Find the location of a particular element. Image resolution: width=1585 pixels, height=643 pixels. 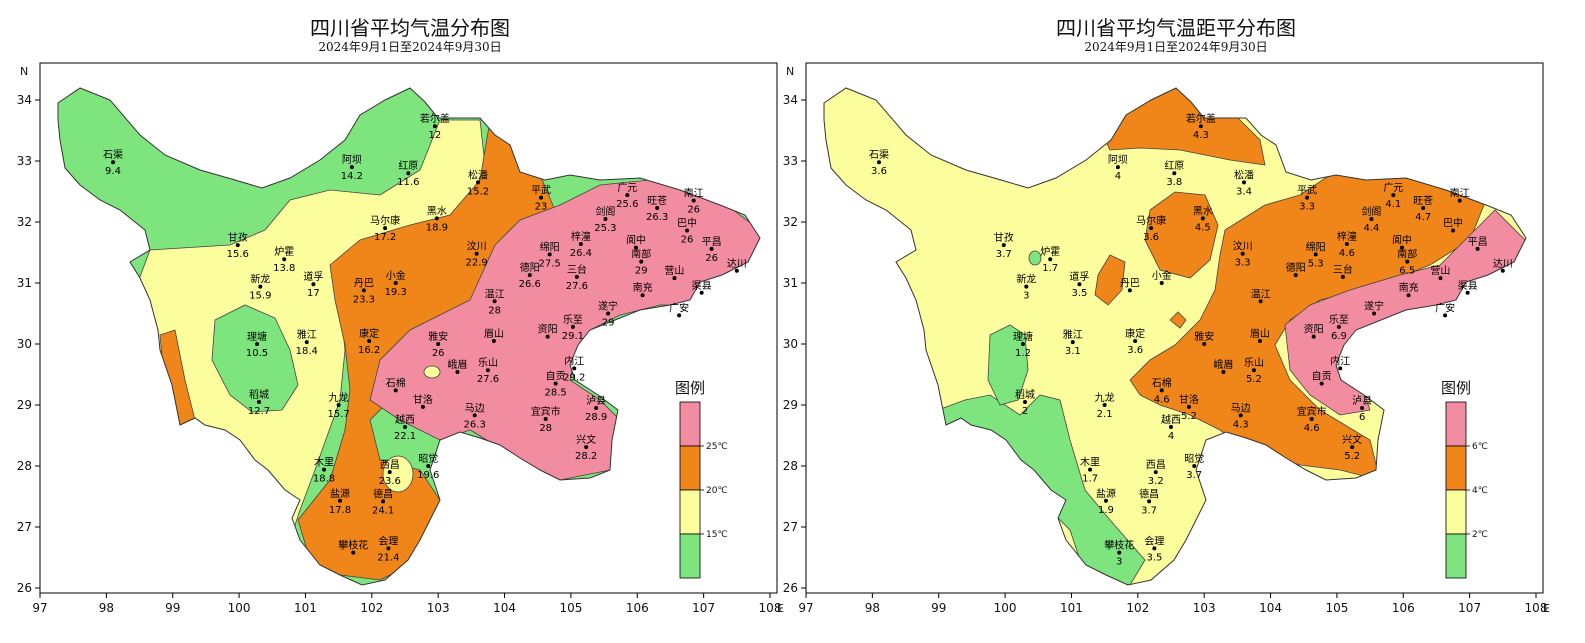

station-name: 越西 is located at coordinates (405, 419).